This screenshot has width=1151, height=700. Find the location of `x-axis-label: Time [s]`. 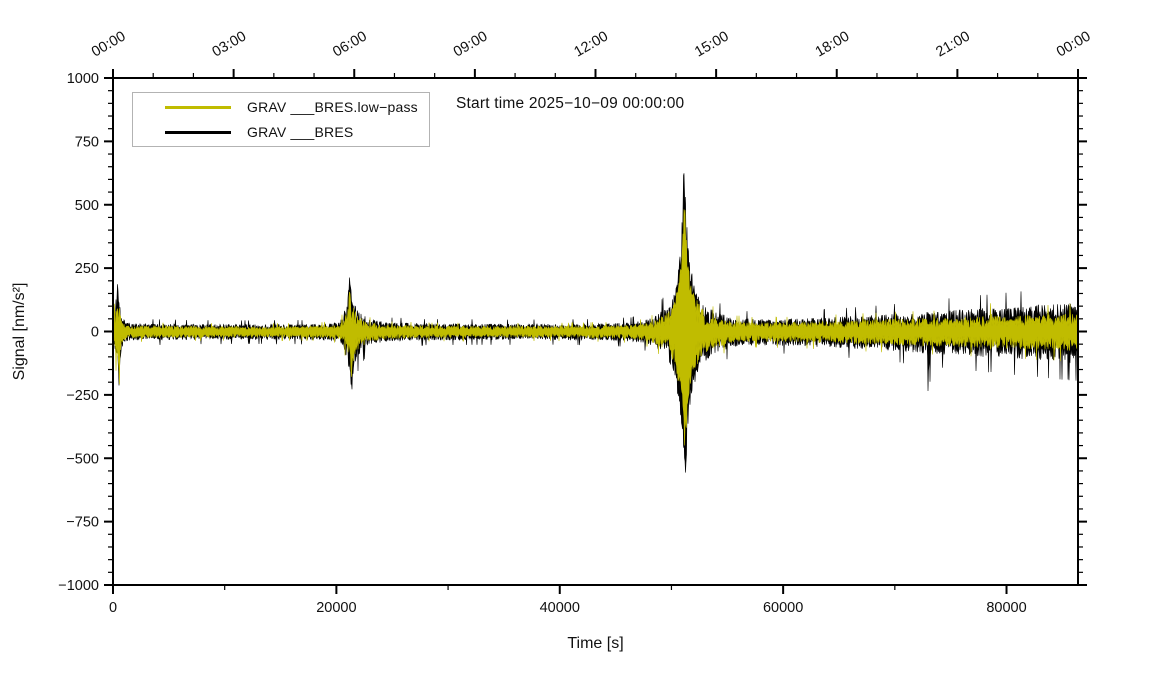

x-axis-label: Time [s] is located at coordinates (595, 643).